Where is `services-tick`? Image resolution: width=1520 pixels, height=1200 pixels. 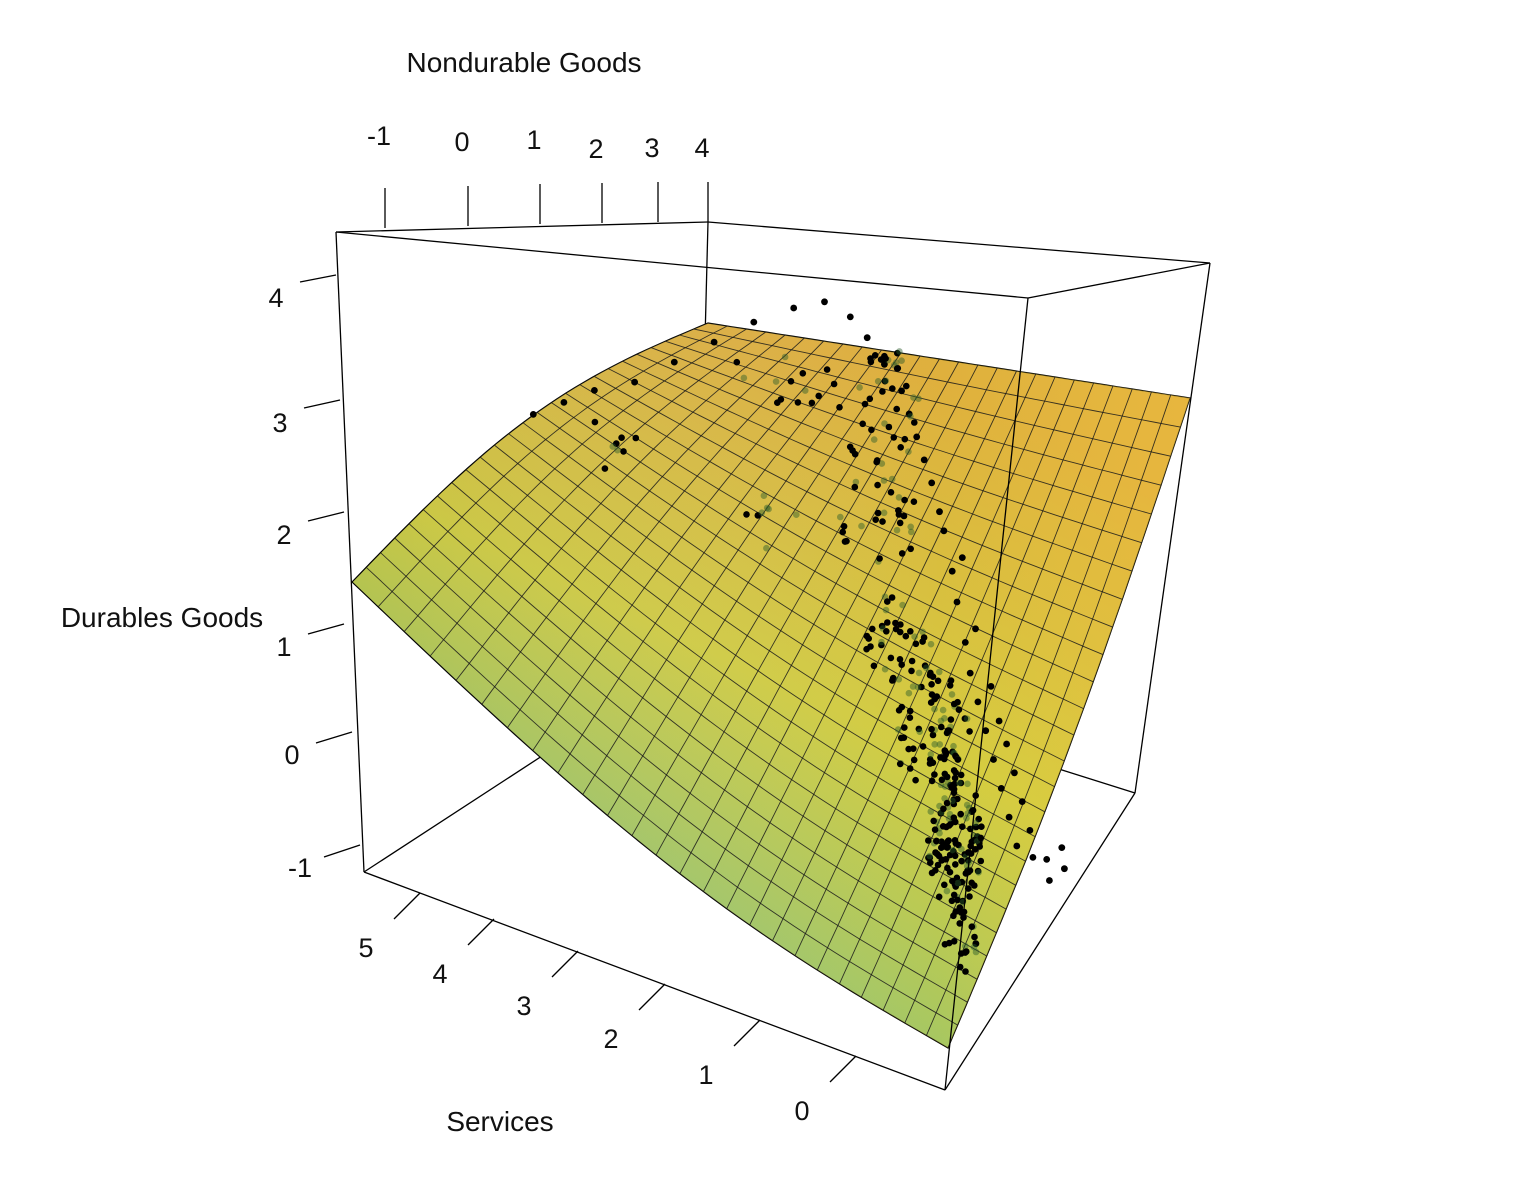 services-tick is located at coordinates (843, 1069).